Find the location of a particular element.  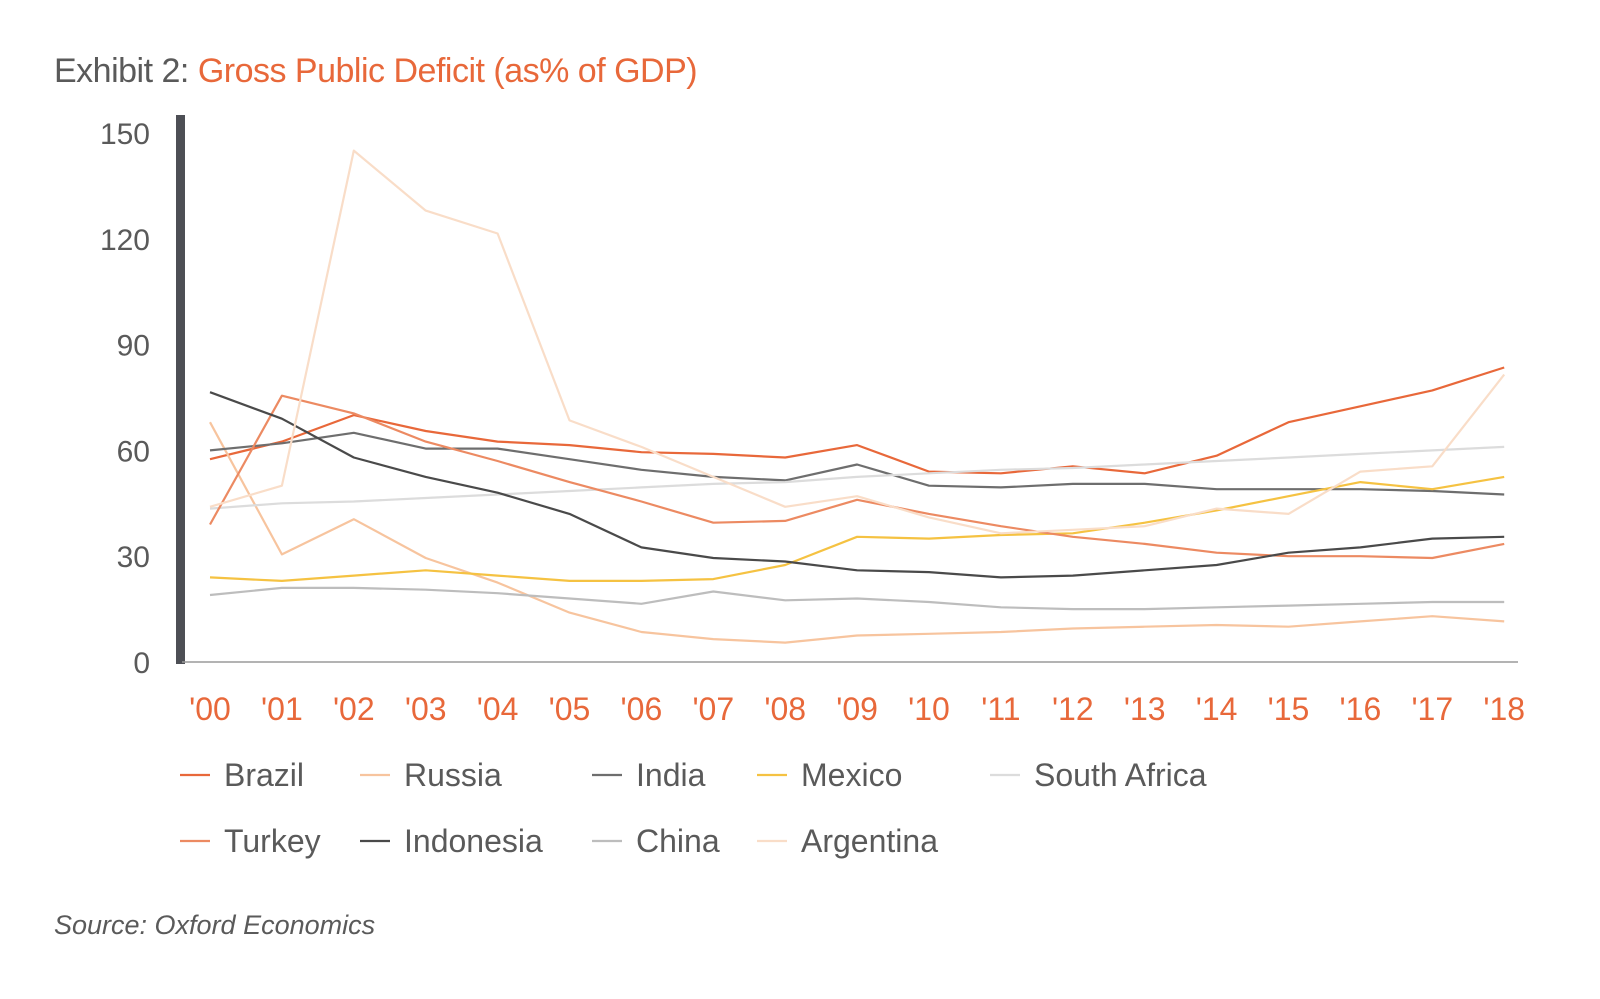

x-tick-label: '07 is located at coordinates (713, 709).